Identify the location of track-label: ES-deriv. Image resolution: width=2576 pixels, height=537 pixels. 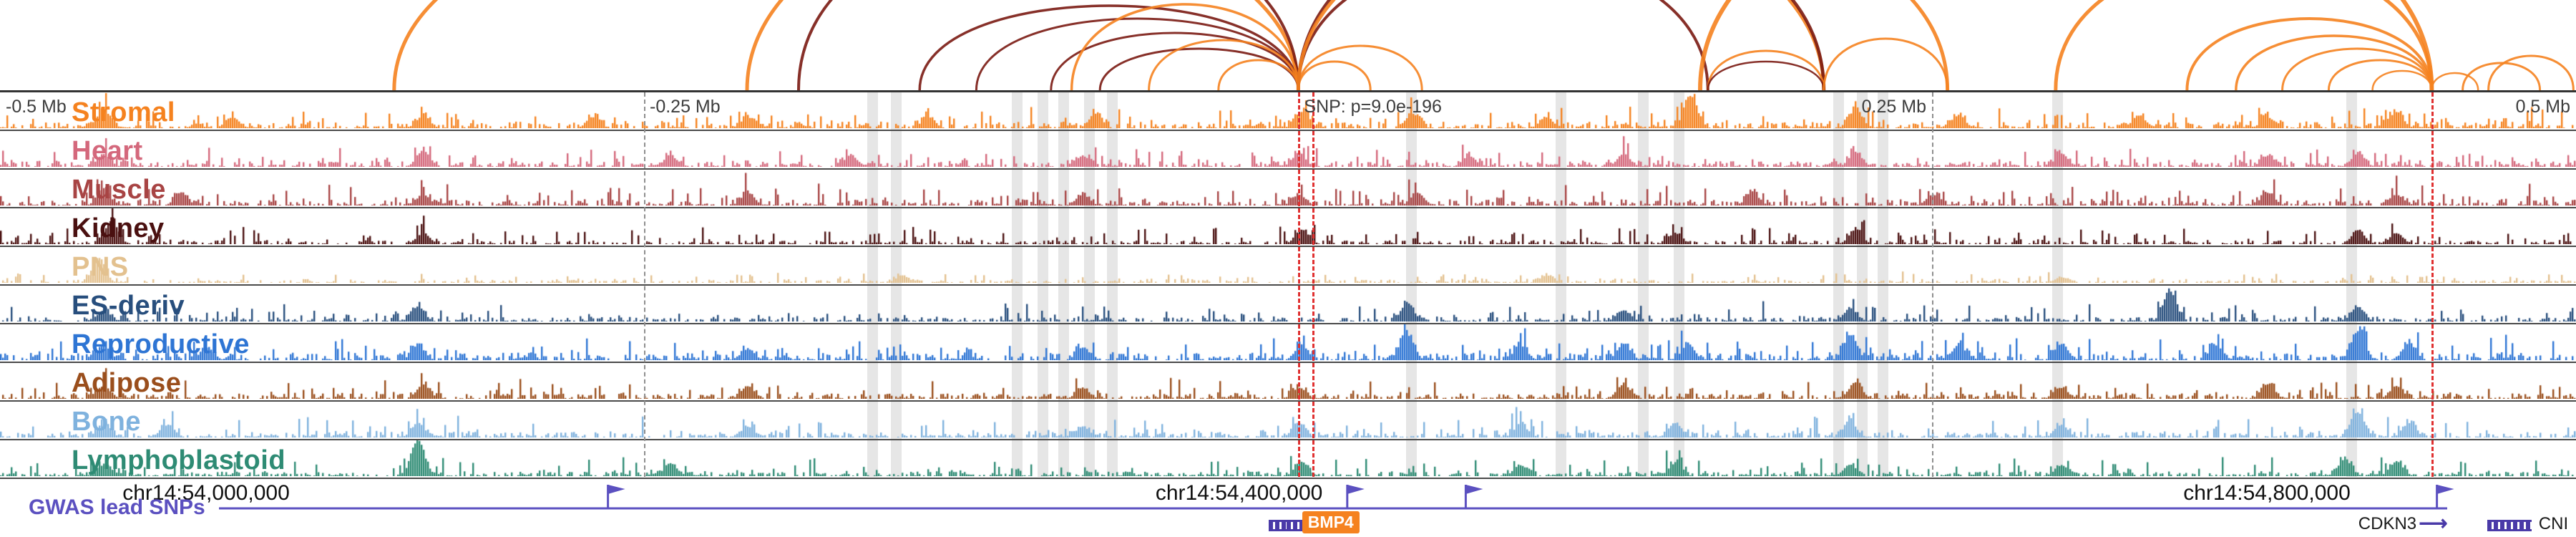
(128, 306).